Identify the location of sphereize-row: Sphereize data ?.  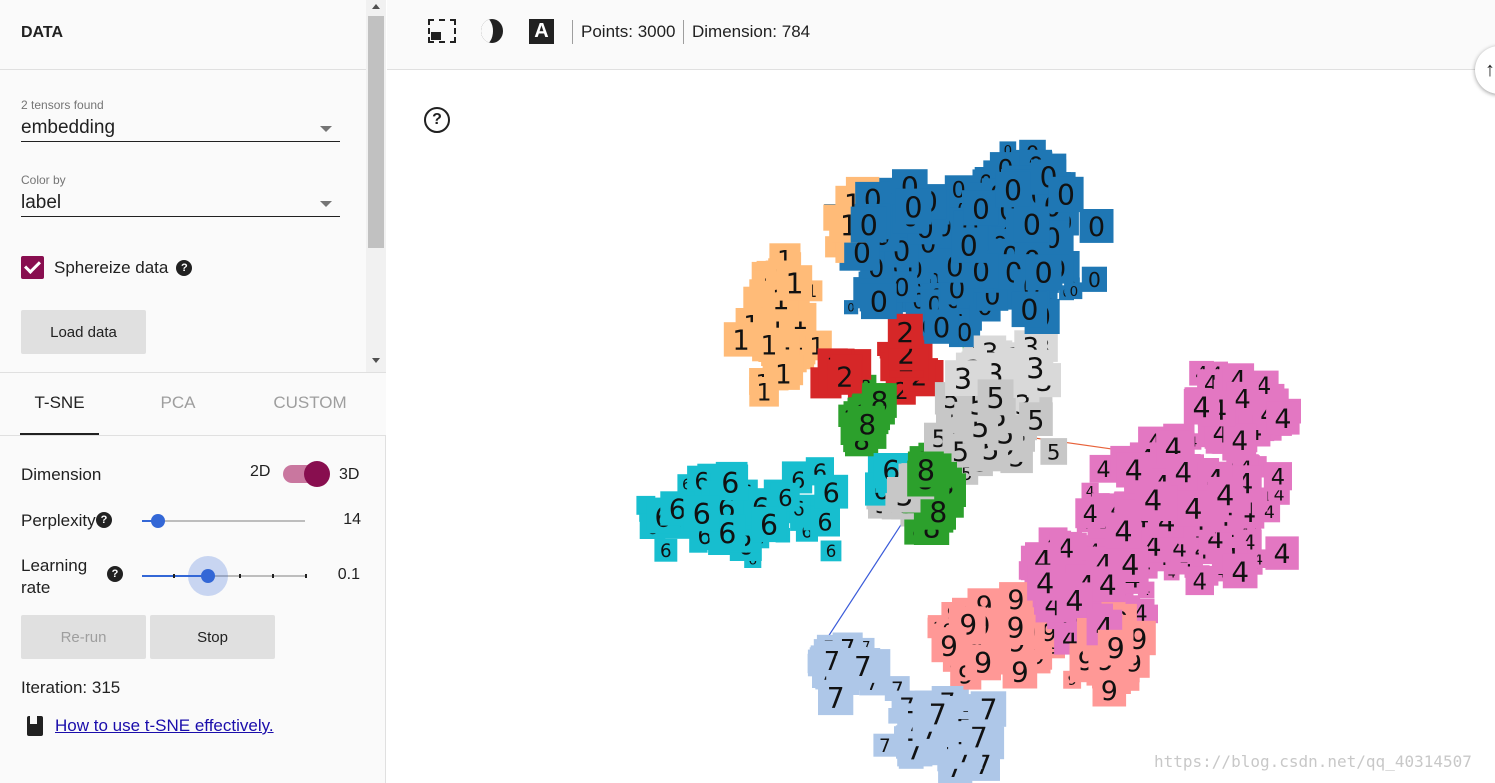
(107, 267).